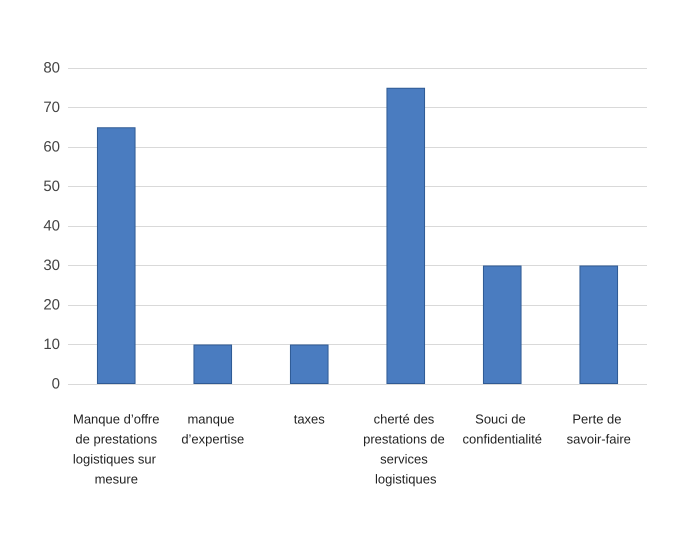 This screenshot has width=695, height=542. What do you see at coordinates (51, 147) in the screenshot?
I see `y-tick-label: 60` at bounding box center [51, 147].